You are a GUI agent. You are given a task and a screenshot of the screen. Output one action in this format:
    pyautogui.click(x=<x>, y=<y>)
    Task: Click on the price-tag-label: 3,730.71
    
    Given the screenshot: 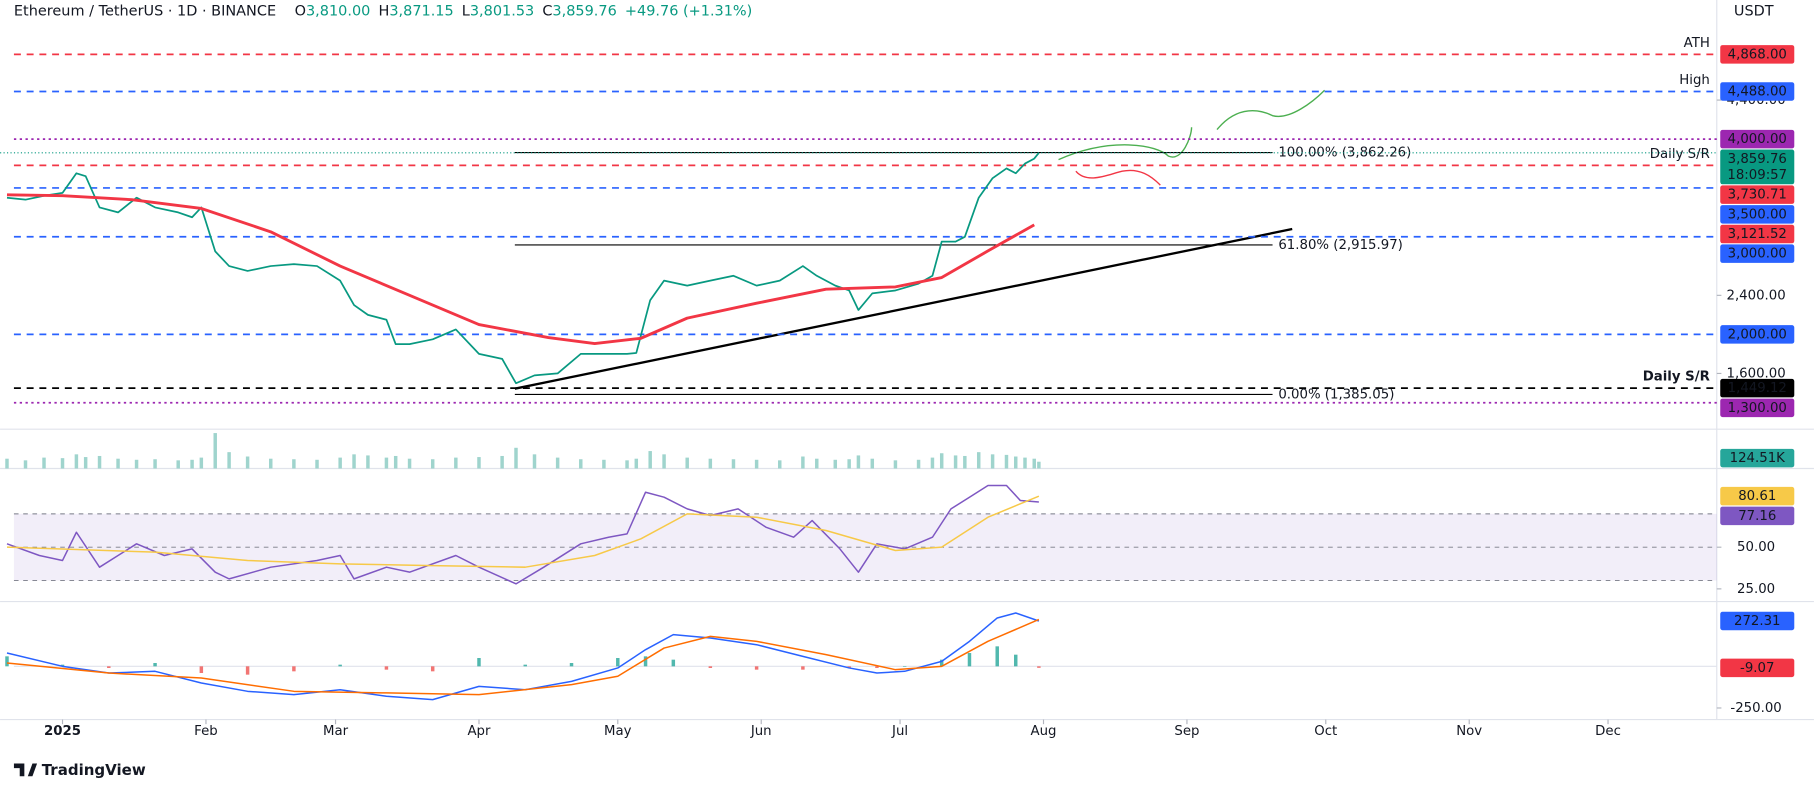 What is the action you would take?
    pyautogui.click(x=1757, y=195)
    